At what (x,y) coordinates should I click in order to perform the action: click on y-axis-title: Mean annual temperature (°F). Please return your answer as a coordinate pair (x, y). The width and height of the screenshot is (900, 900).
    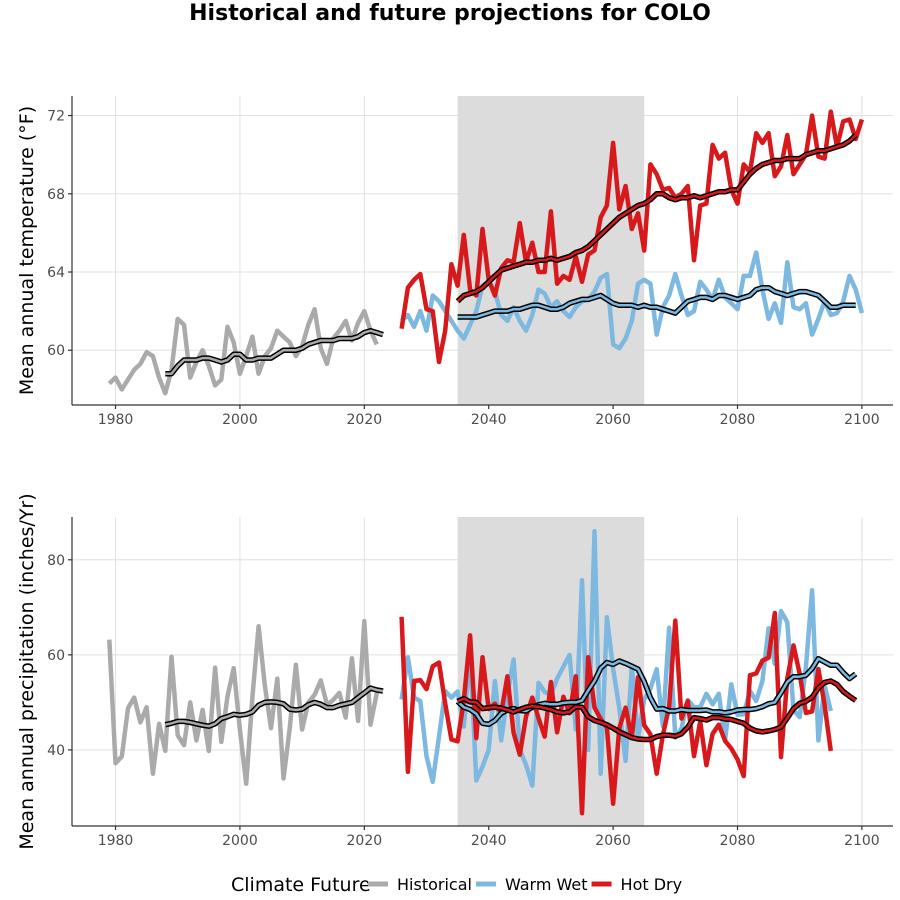
    Looking at the image, I should click on (27, 250).